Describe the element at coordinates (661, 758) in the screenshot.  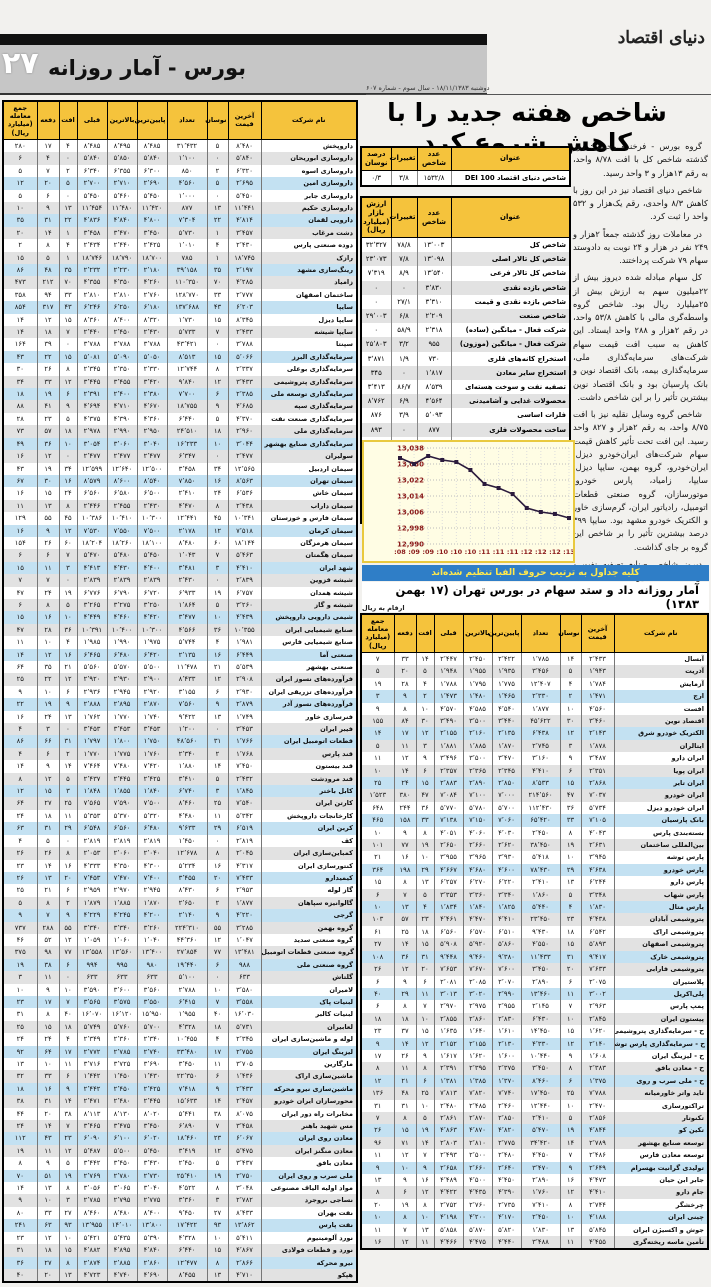
I see `company-name-cell: ایران دارو` at that location.